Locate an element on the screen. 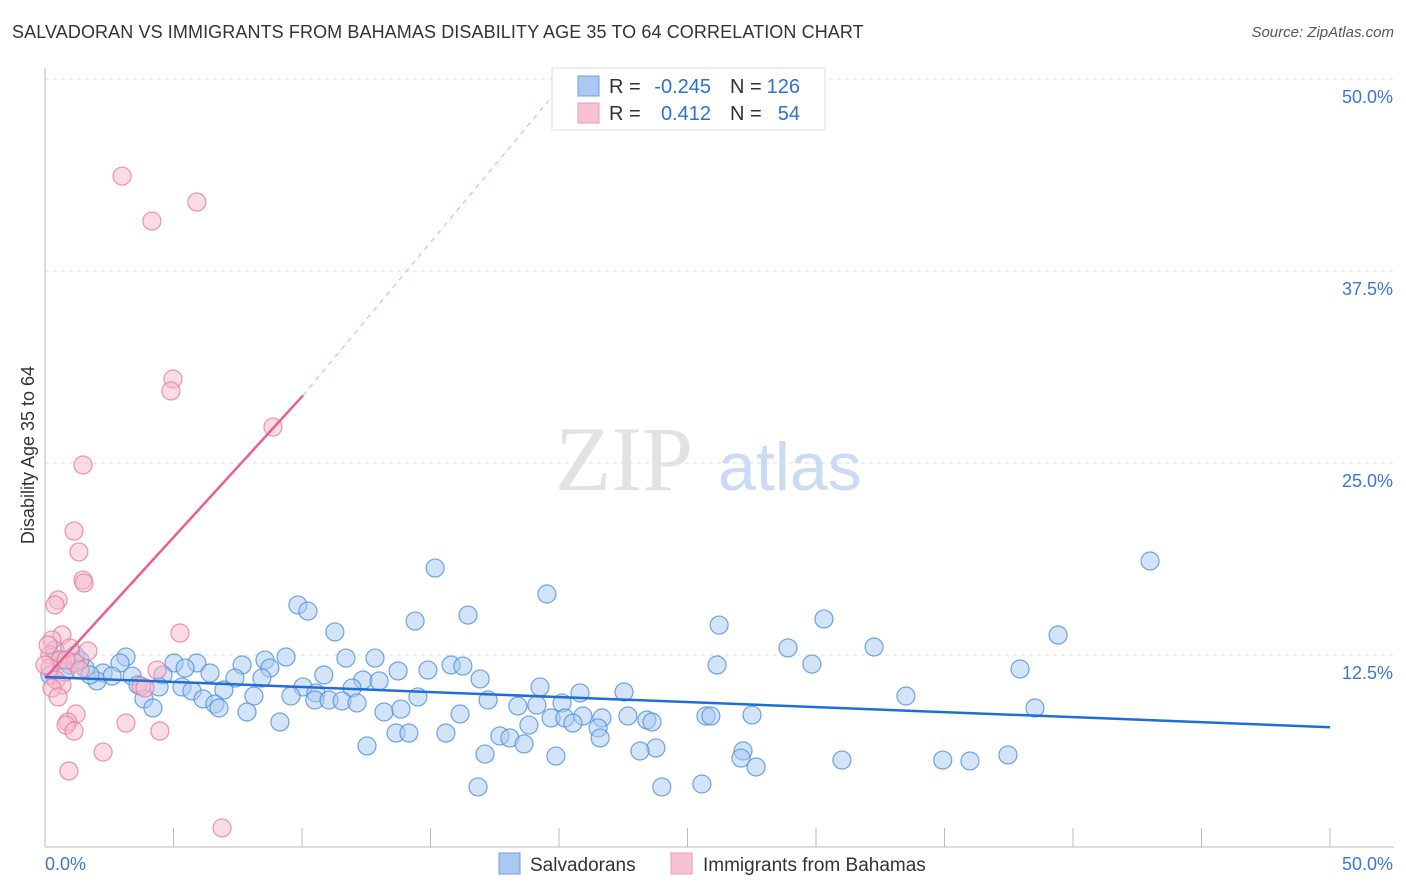 The height and width of the screenshot is (892, 1406). r-value-pink: 0.412 is located at coordinates (686, 114).